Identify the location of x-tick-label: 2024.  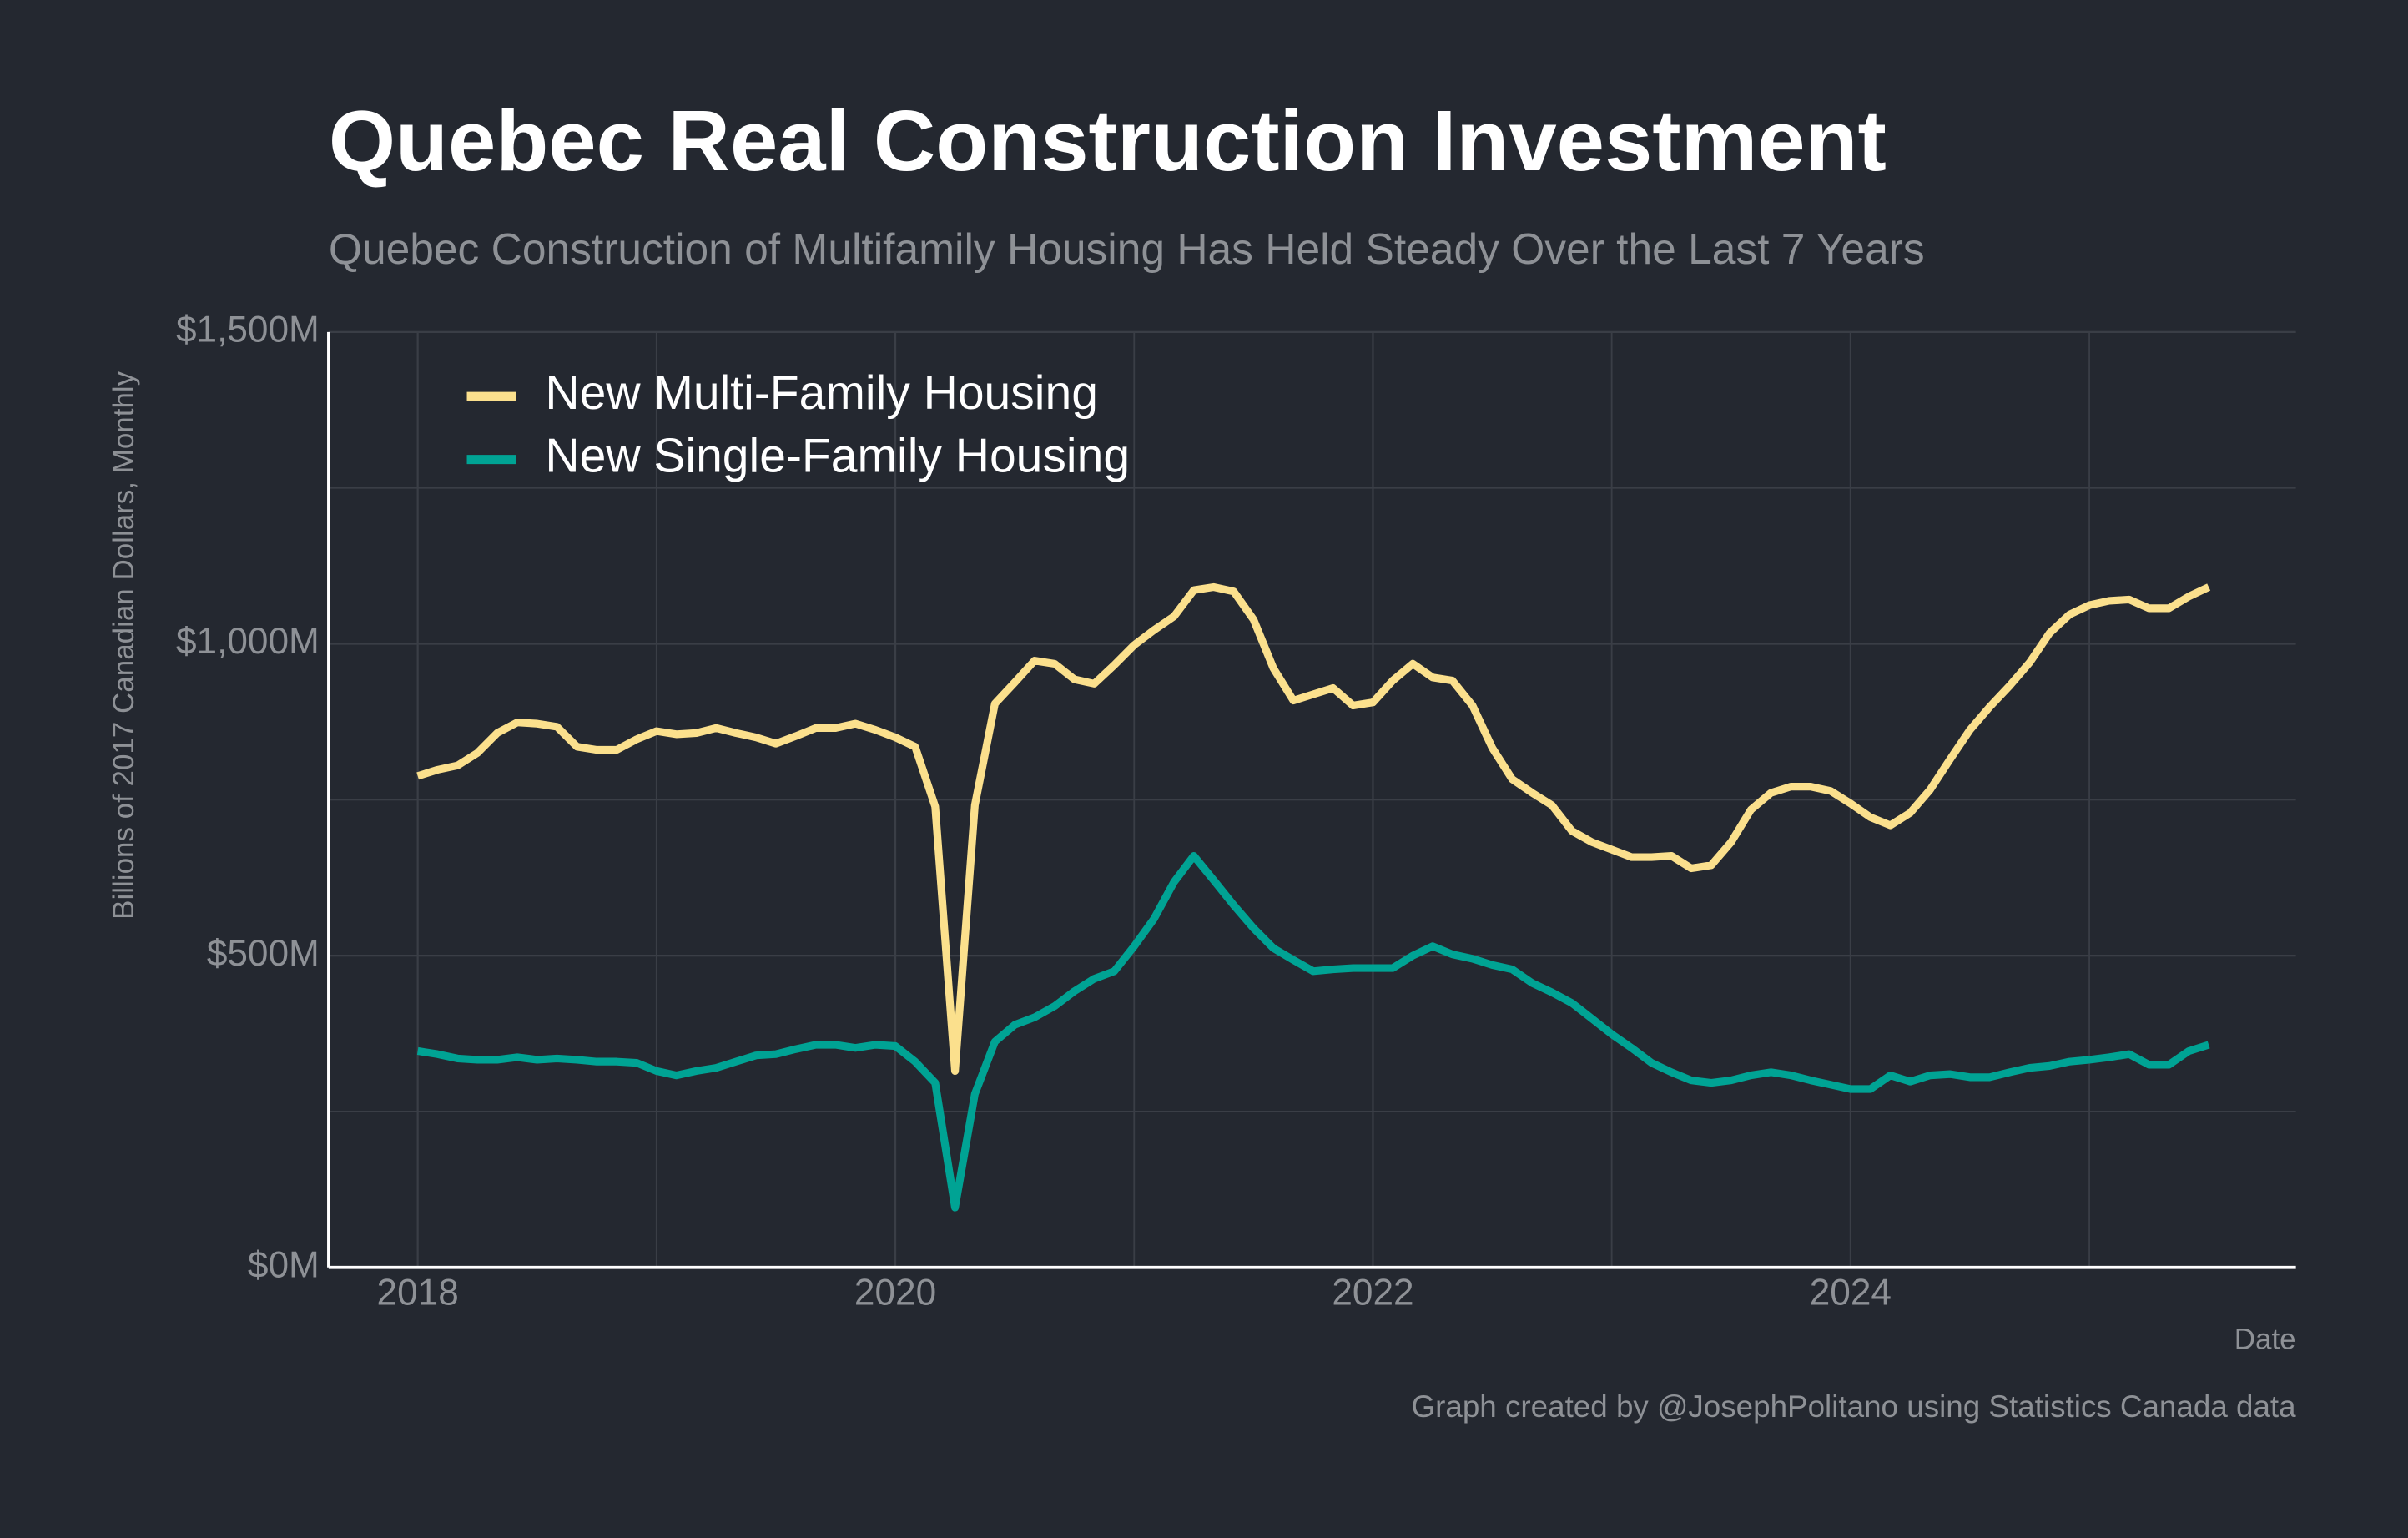
(1851, 1293).